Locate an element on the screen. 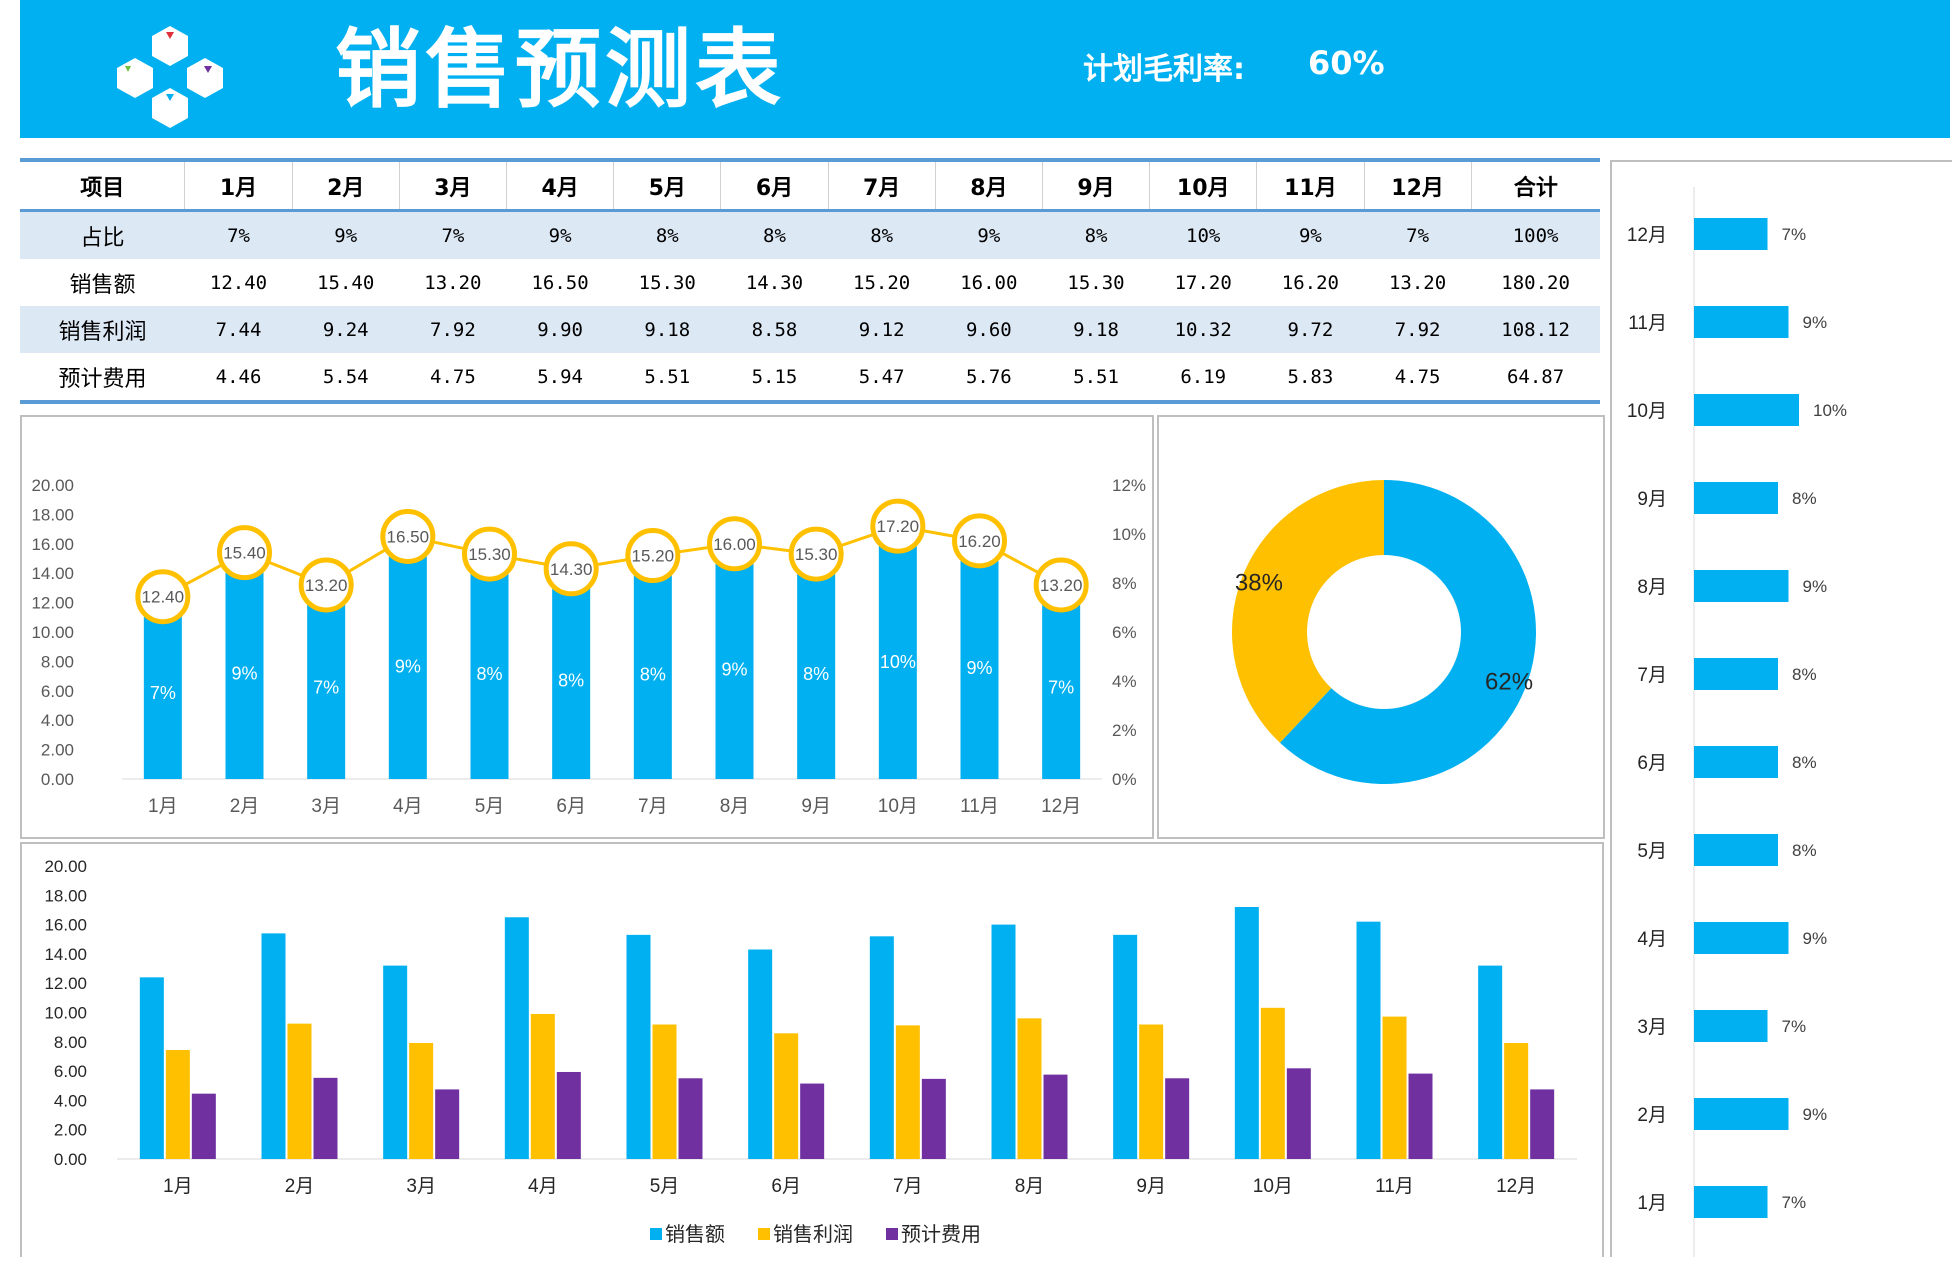 This screenshot has height=1261, width=1952. line-data-label: 15.40 is located at coordinates (244, 553).